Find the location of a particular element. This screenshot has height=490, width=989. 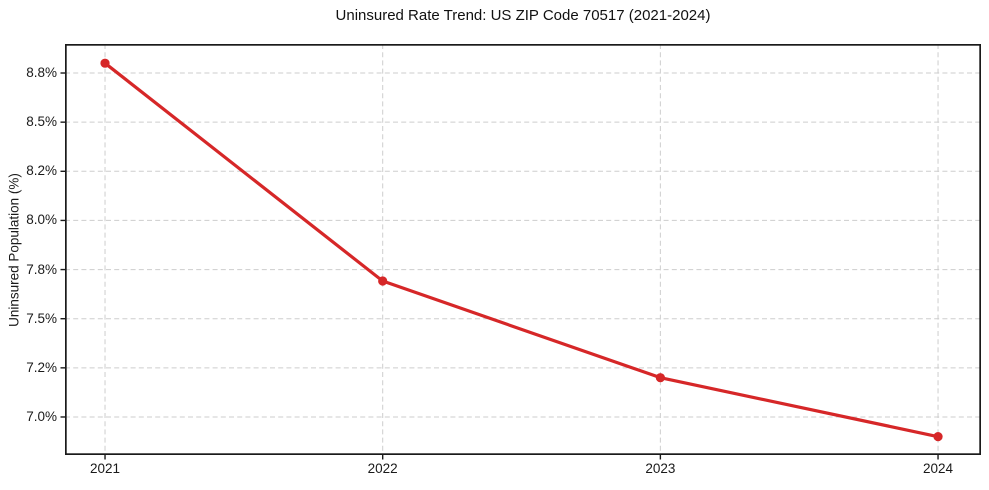

y-tick-label: 7.8% is located at coordinates (41, 269).